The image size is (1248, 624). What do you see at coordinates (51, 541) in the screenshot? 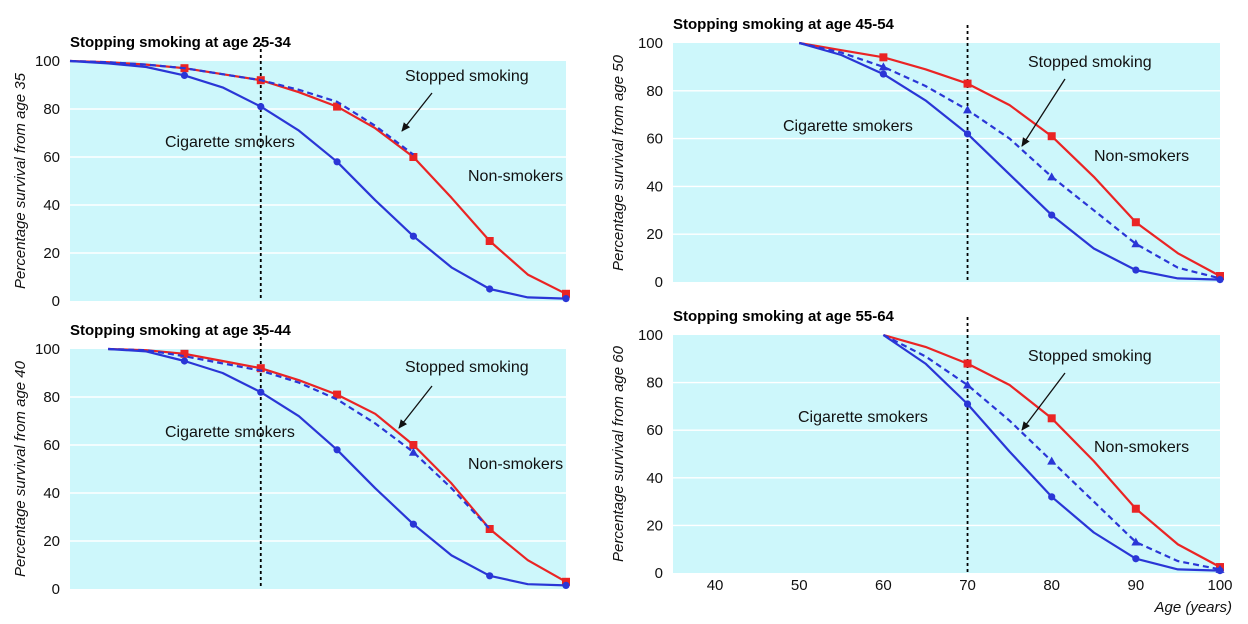
I see `panel-2-ytick-label: 20` at bounding box center [51, 541].